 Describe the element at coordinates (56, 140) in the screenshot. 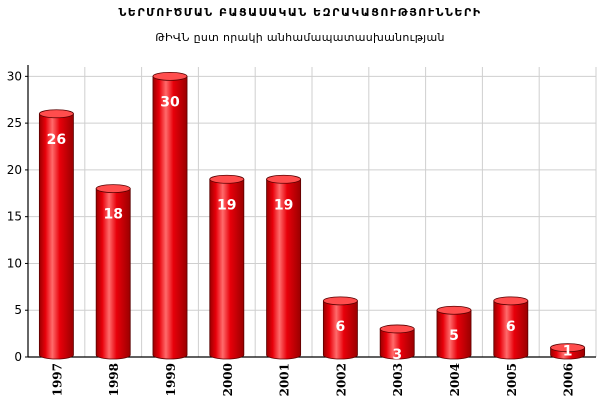

I see `data-label: 26` at that location.